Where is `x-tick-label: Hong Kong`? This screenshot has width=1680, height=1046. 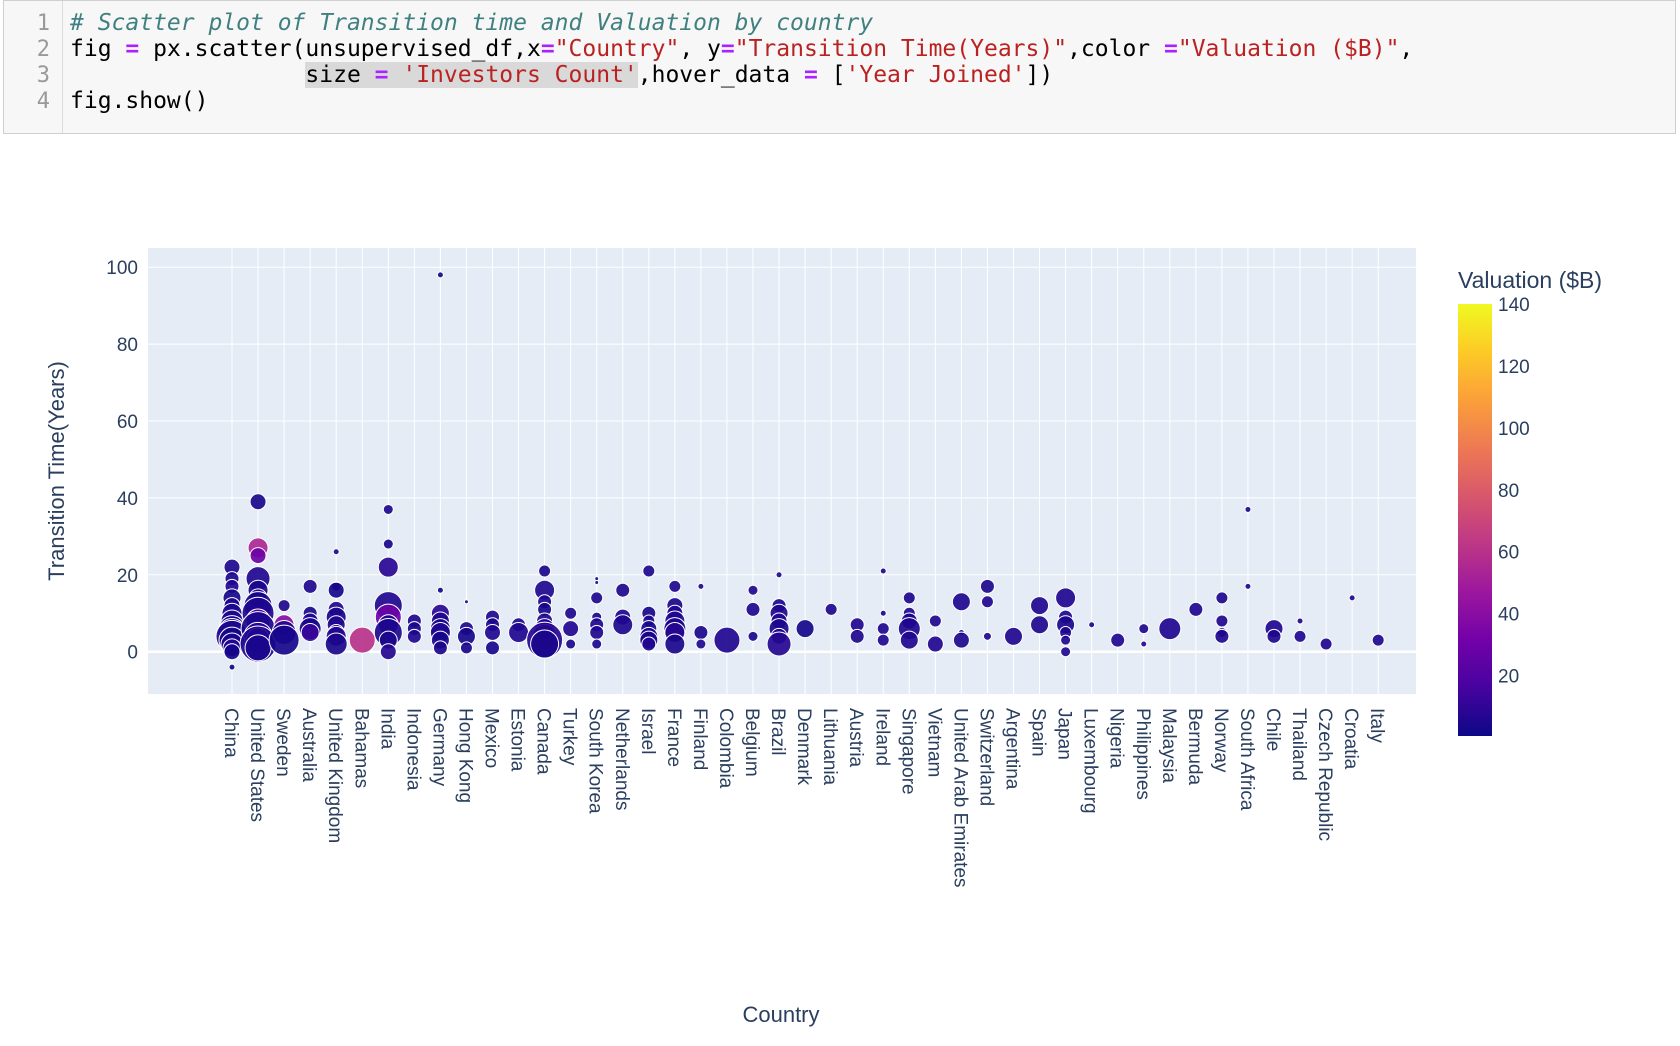
x-tick-label: Hong Kong is located at coordinates (464, 755).